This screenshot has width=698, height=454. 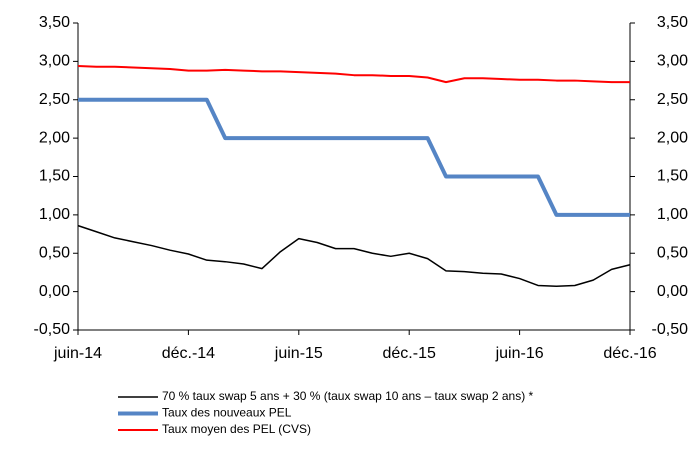 What do you see at coordinates (236, 429) in the screenshot?
I see `legend-label: Taux moyen des PEL (CVS)` at bounding box center [236, 429].